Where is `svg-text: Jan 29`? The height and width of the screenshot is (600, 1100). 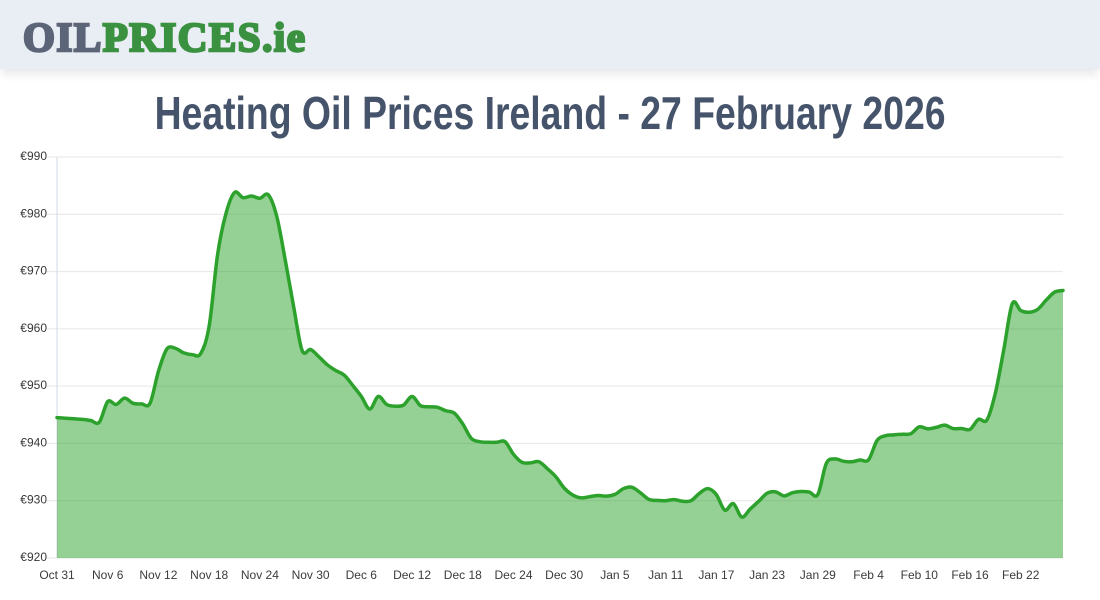
svg-text: Jan 29 is located at coordinates (818, 575).